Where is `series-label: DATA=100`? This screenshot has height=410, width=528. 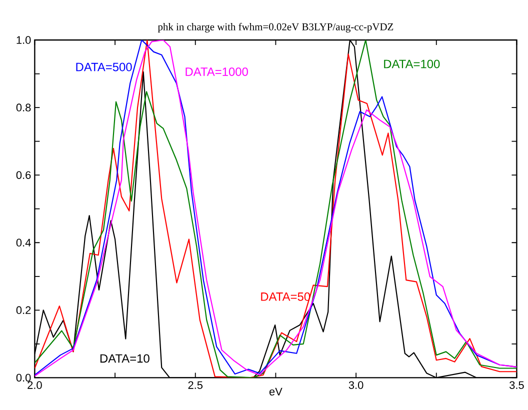 series-label: DATA=100 is located at coordinates (412, 64).